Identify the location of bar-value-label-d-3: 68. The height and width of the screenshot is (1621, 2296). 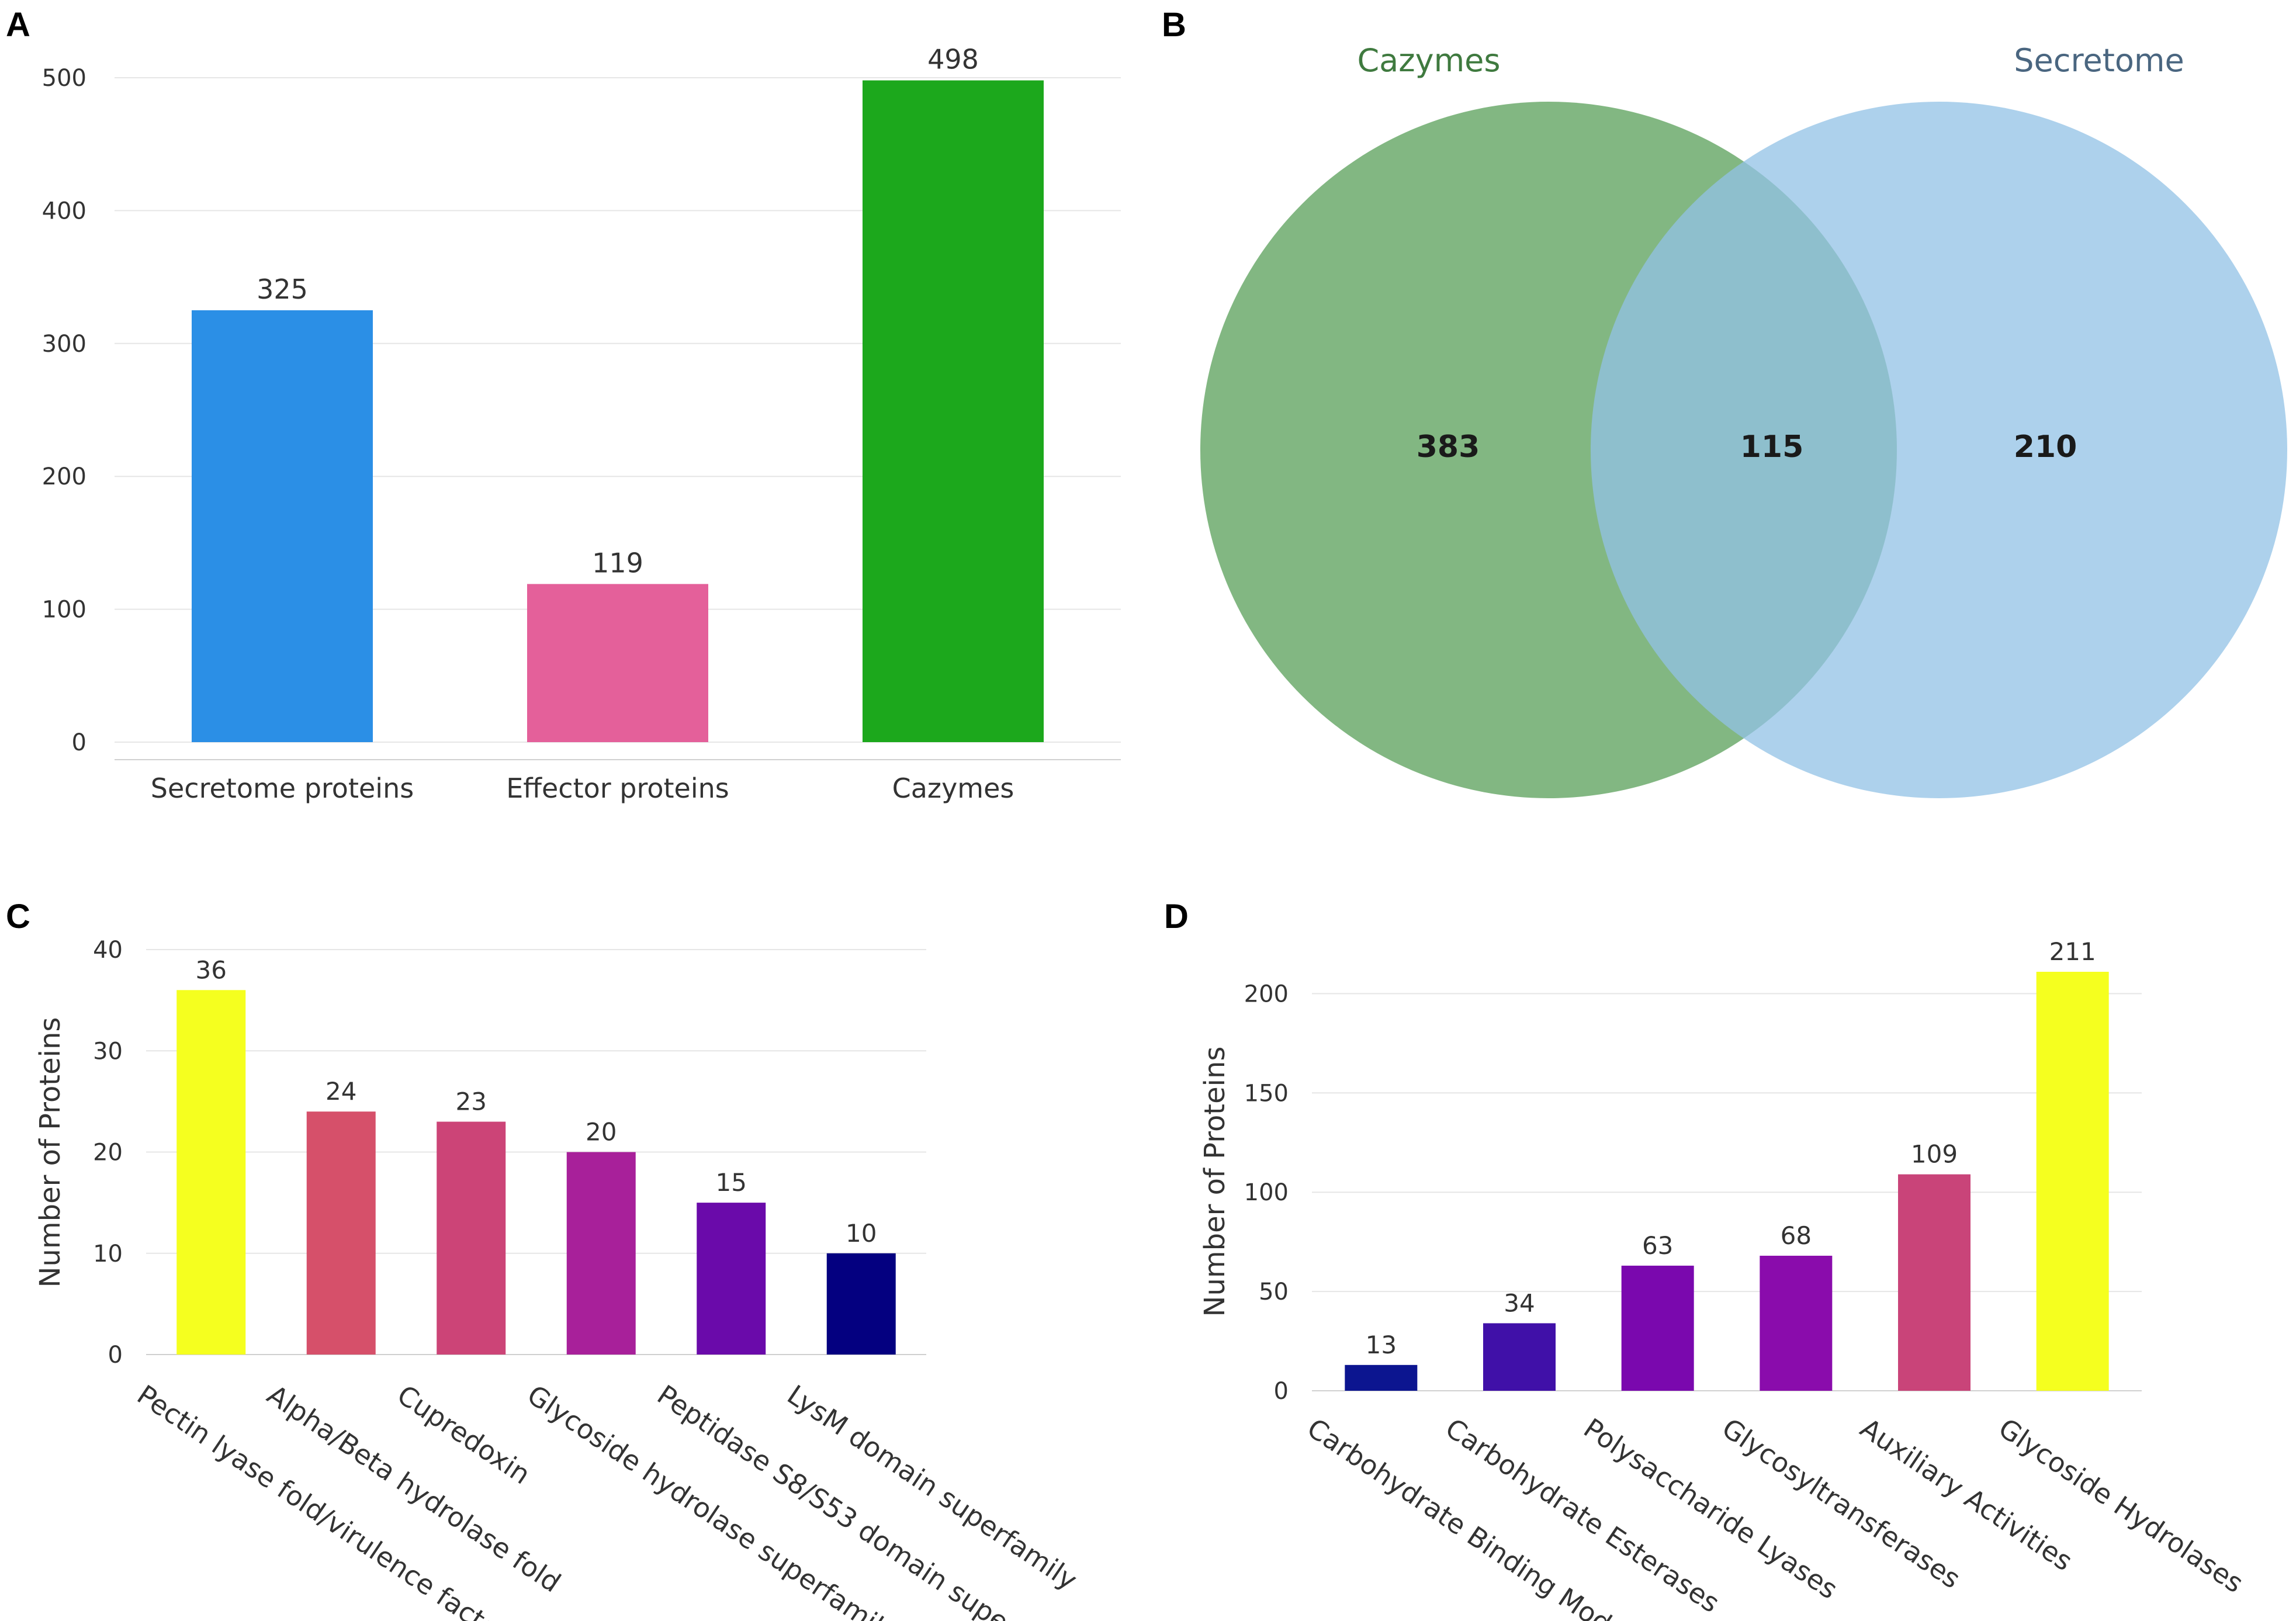
(1796, 1236).